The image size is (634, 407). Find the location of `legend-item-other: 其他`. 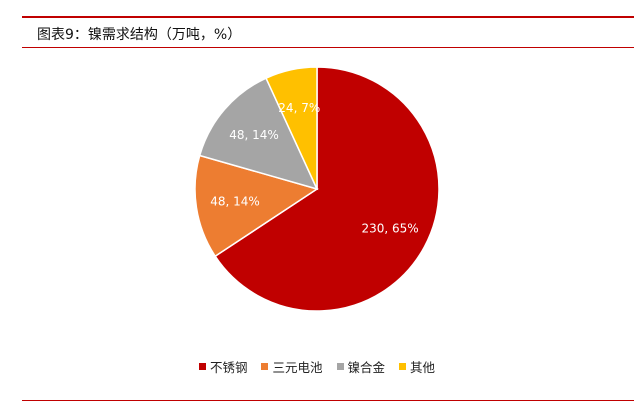

legend-item-other: 其他 is located at coordinates (417, 366).